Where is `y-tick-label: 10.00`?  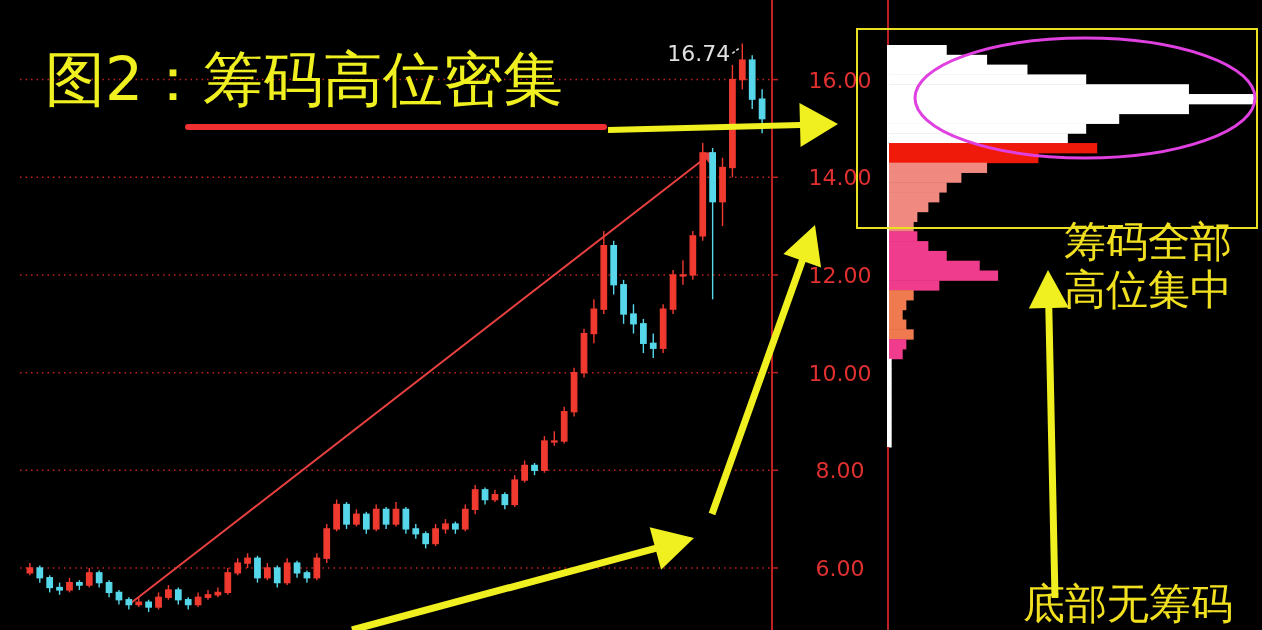 y-tick-label: 10.00 is located at coordinates (840, 373).